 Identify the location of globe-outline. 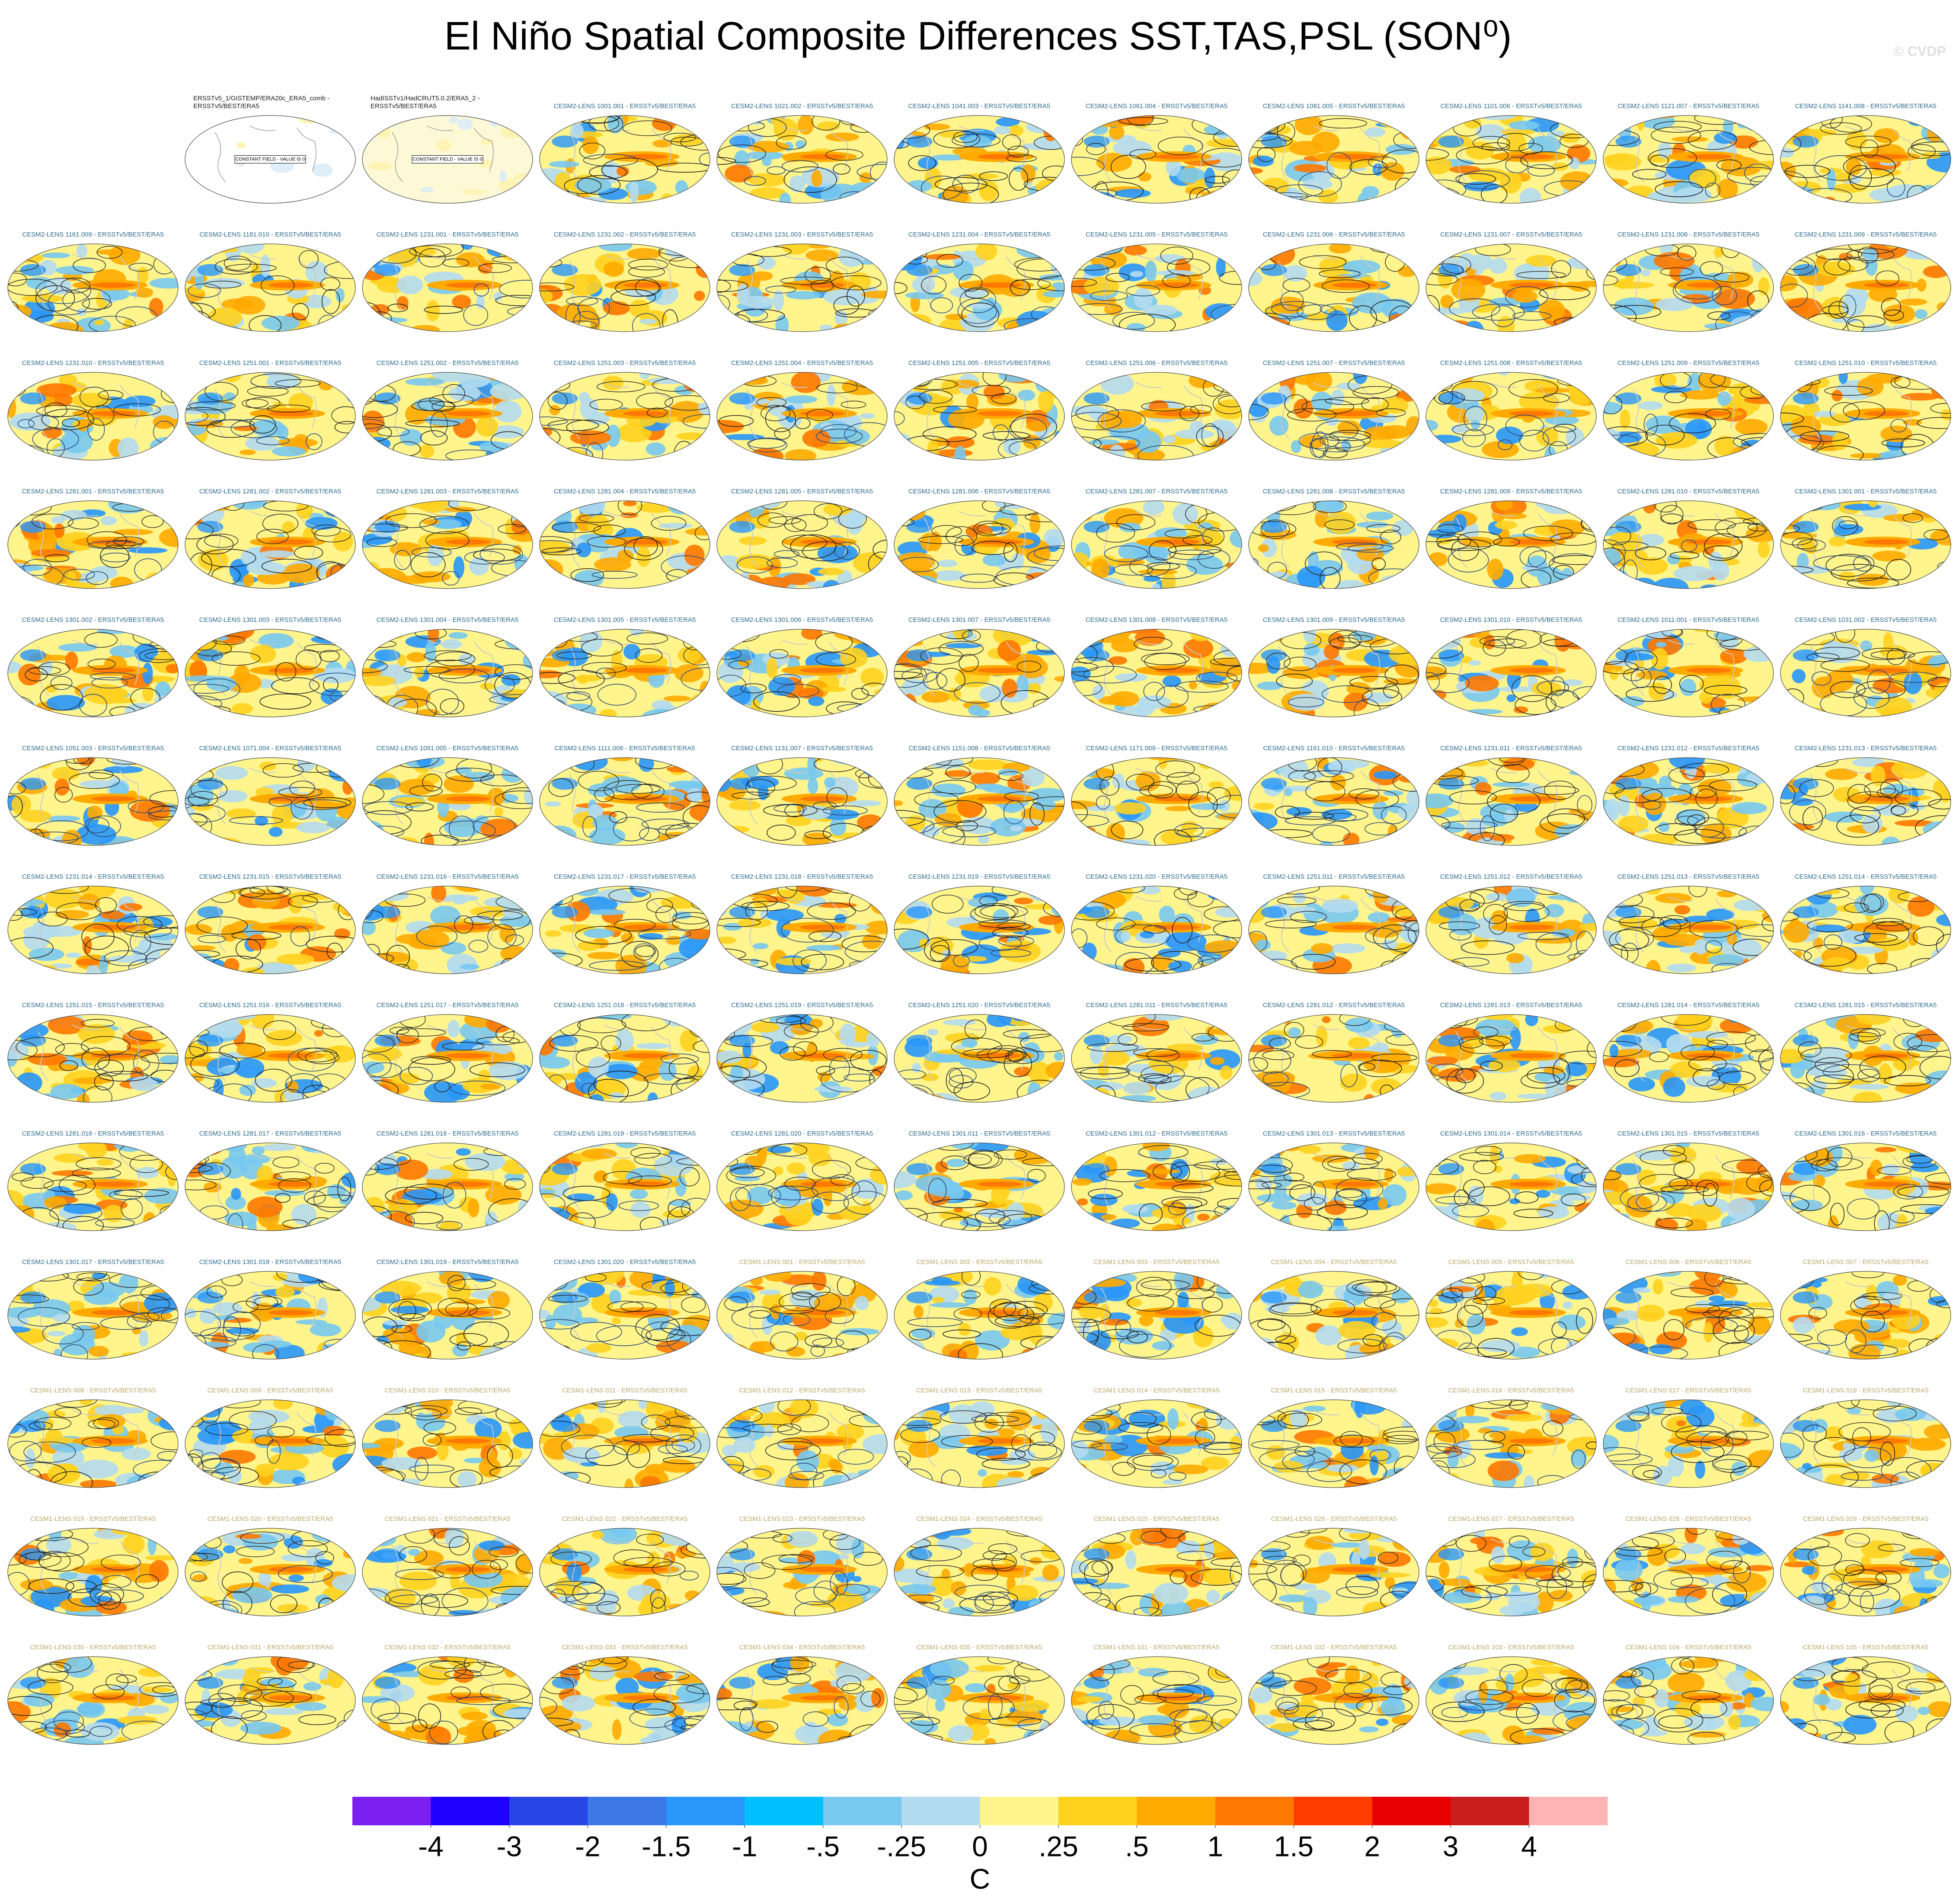
(270, 159).